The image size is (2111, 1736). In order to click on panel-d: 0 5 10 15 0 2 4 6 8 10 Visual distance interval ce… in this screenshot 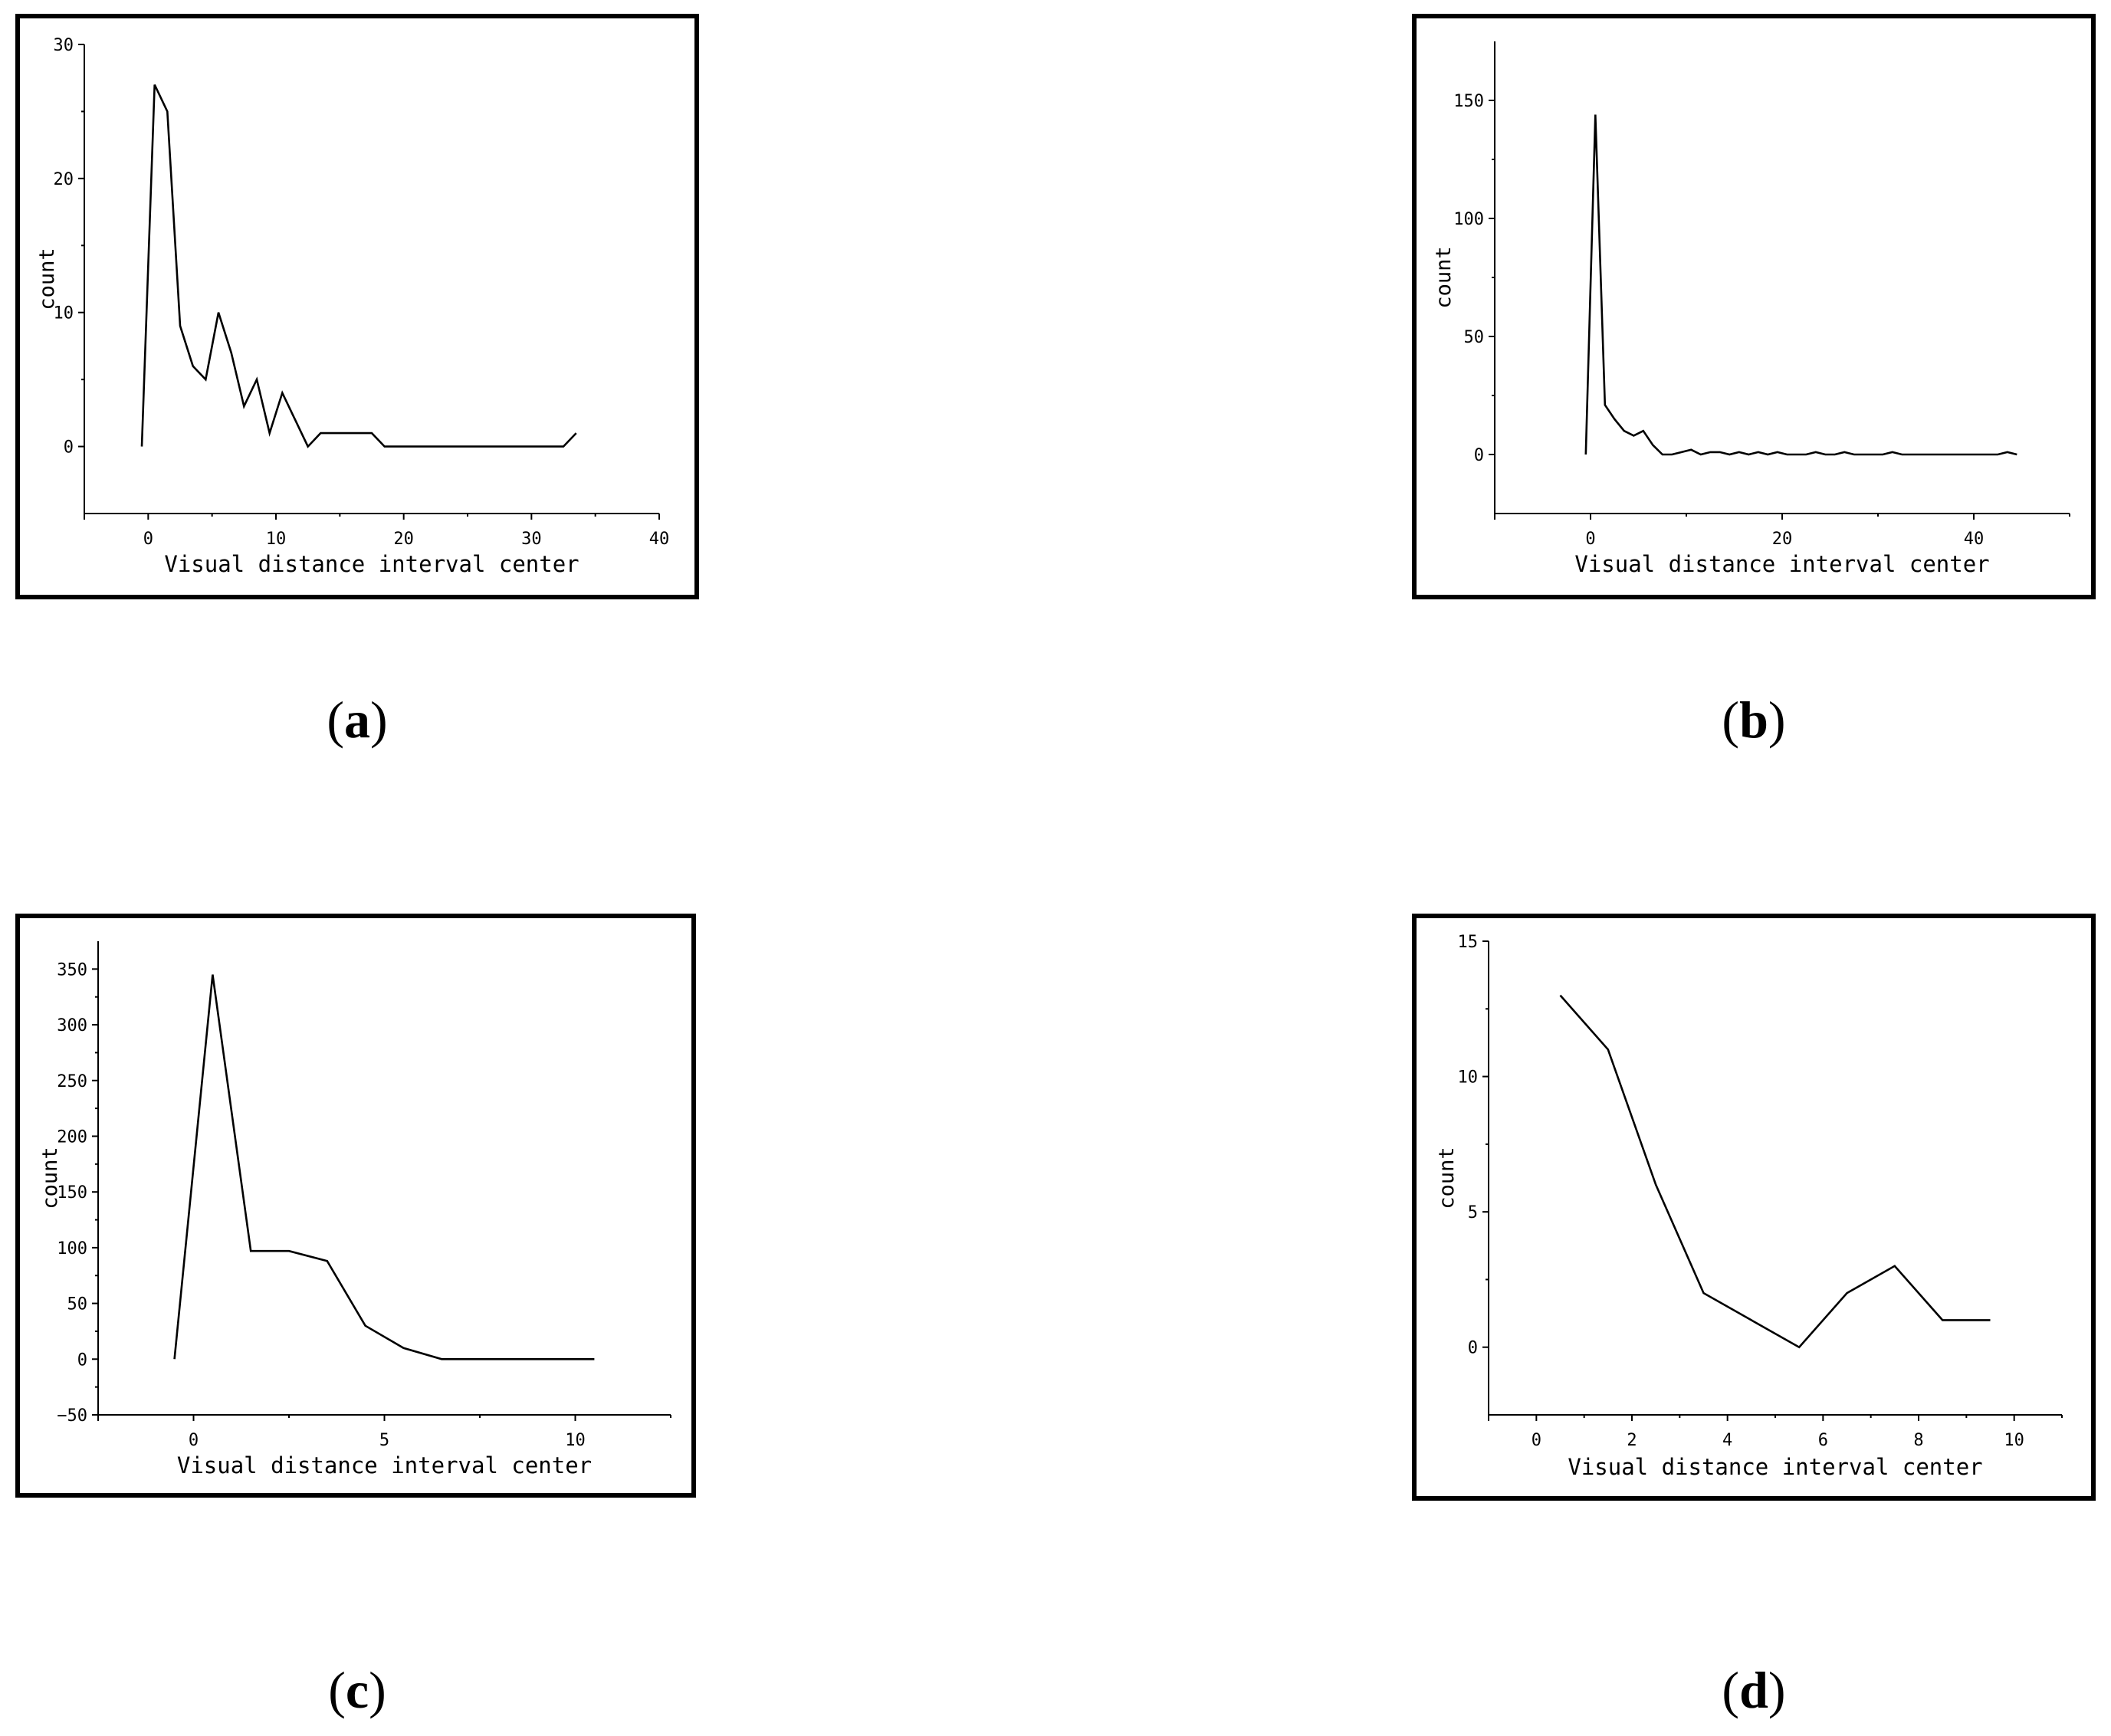, I will do `click(1754, 1207)`.